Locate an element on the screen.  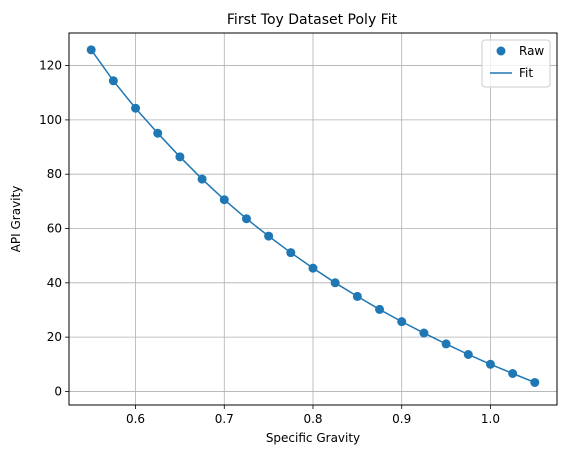
y-tick-label: 0 is located at coordinates (58, 391).